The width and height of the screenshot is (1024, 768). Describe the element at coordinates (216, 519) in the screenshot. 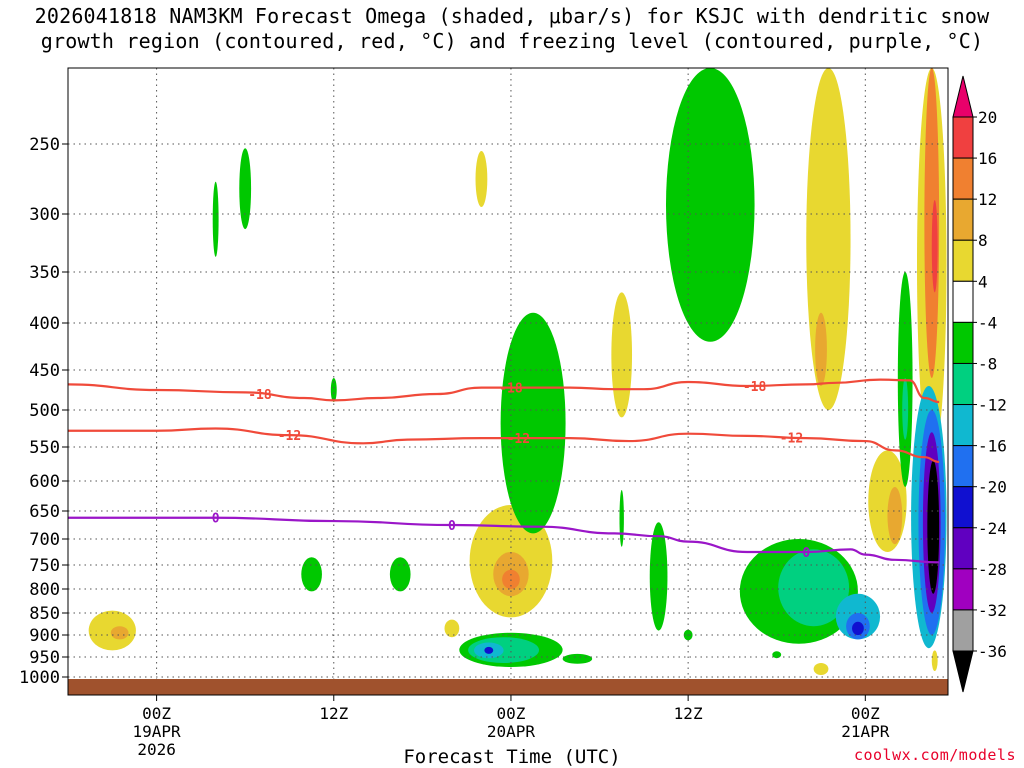

I see `freezing-level-label-0: 0` at that location.